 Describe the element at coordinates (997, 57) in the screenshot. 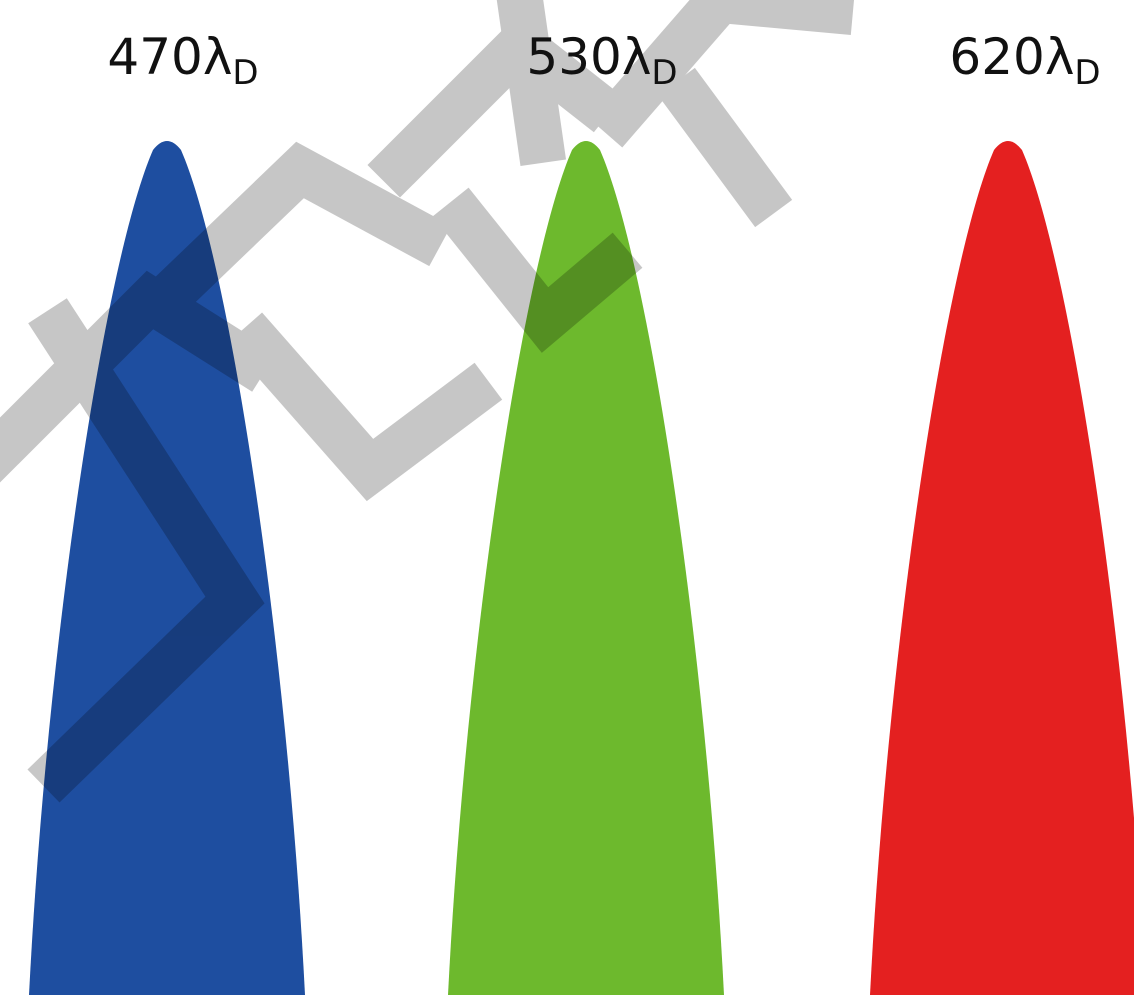

I see `peak-value-620: 620` at that location.